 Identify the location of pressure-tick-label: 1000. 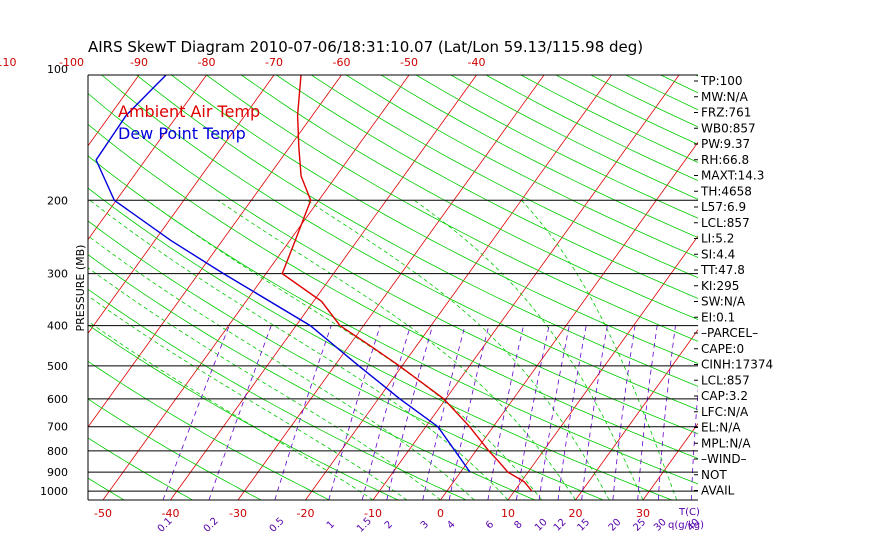
(54, 491).